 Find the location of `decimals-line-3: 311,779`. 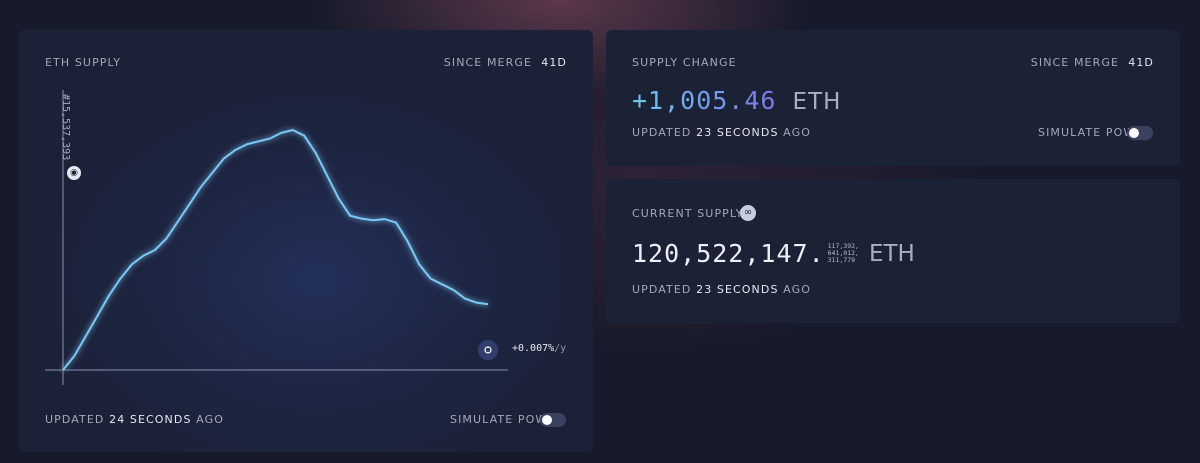

decimals-line-3: 311,779 is located at coordinates (841, 260).